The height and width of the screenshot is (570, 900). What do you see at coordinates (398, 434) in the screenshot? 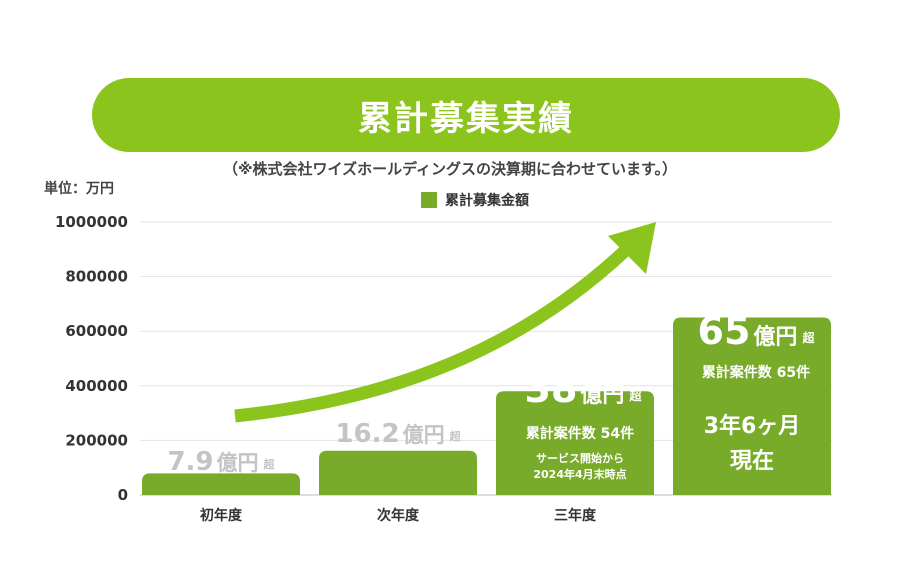
I see `bar2-amount-label: 16.2 億円超` at bounding box center [398, 434].